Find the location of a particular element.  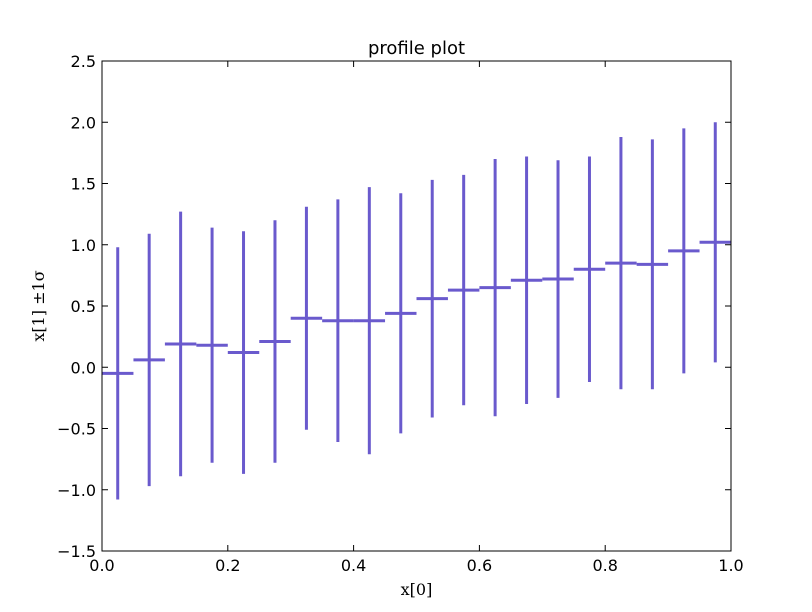

x-axis-label: x[0] is located at coordinates (417, 589).